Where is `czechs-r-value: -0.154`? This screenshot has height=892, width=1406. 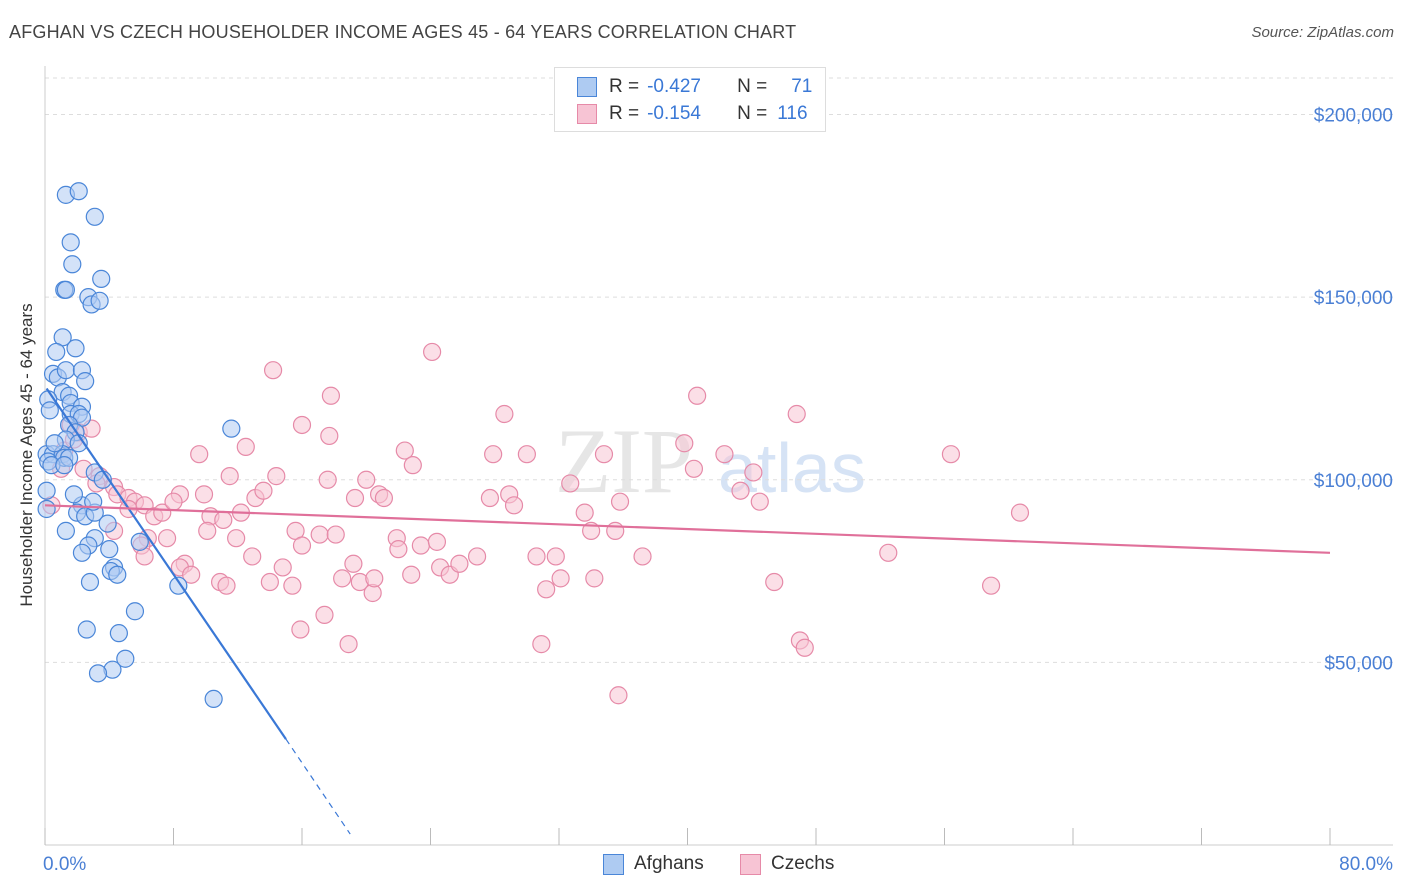 czechs-r-value: -0.154 is located at coordinates (674, 113).